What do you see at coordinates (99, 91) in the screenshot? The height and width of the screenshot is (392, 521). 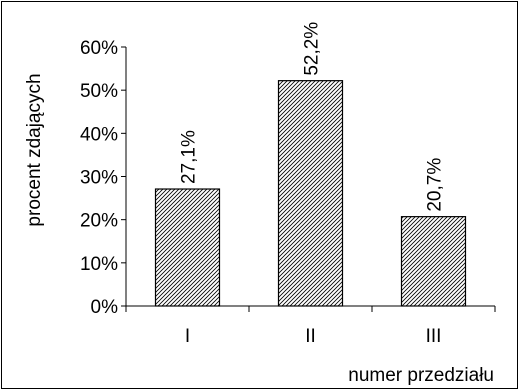 I see `y-tick-label: 50%` at bounding box center [99, 91].